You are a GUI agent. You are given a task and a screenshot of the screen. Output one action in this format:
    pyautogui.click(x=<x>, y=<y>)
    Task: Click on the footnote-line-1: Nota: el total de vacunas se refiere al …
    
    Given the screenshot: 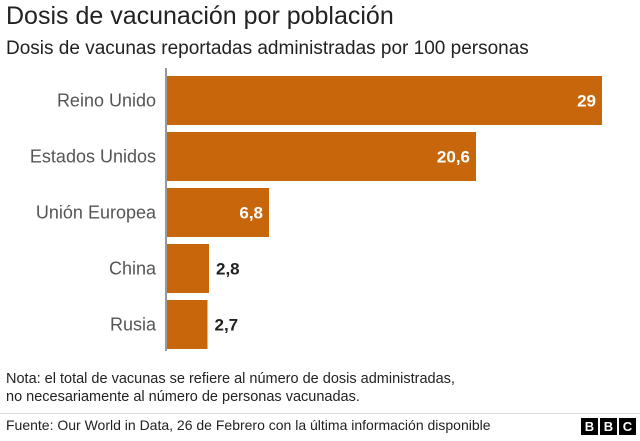 What is the action you would take?
    pyautogui.click(x=230, y=379)
    